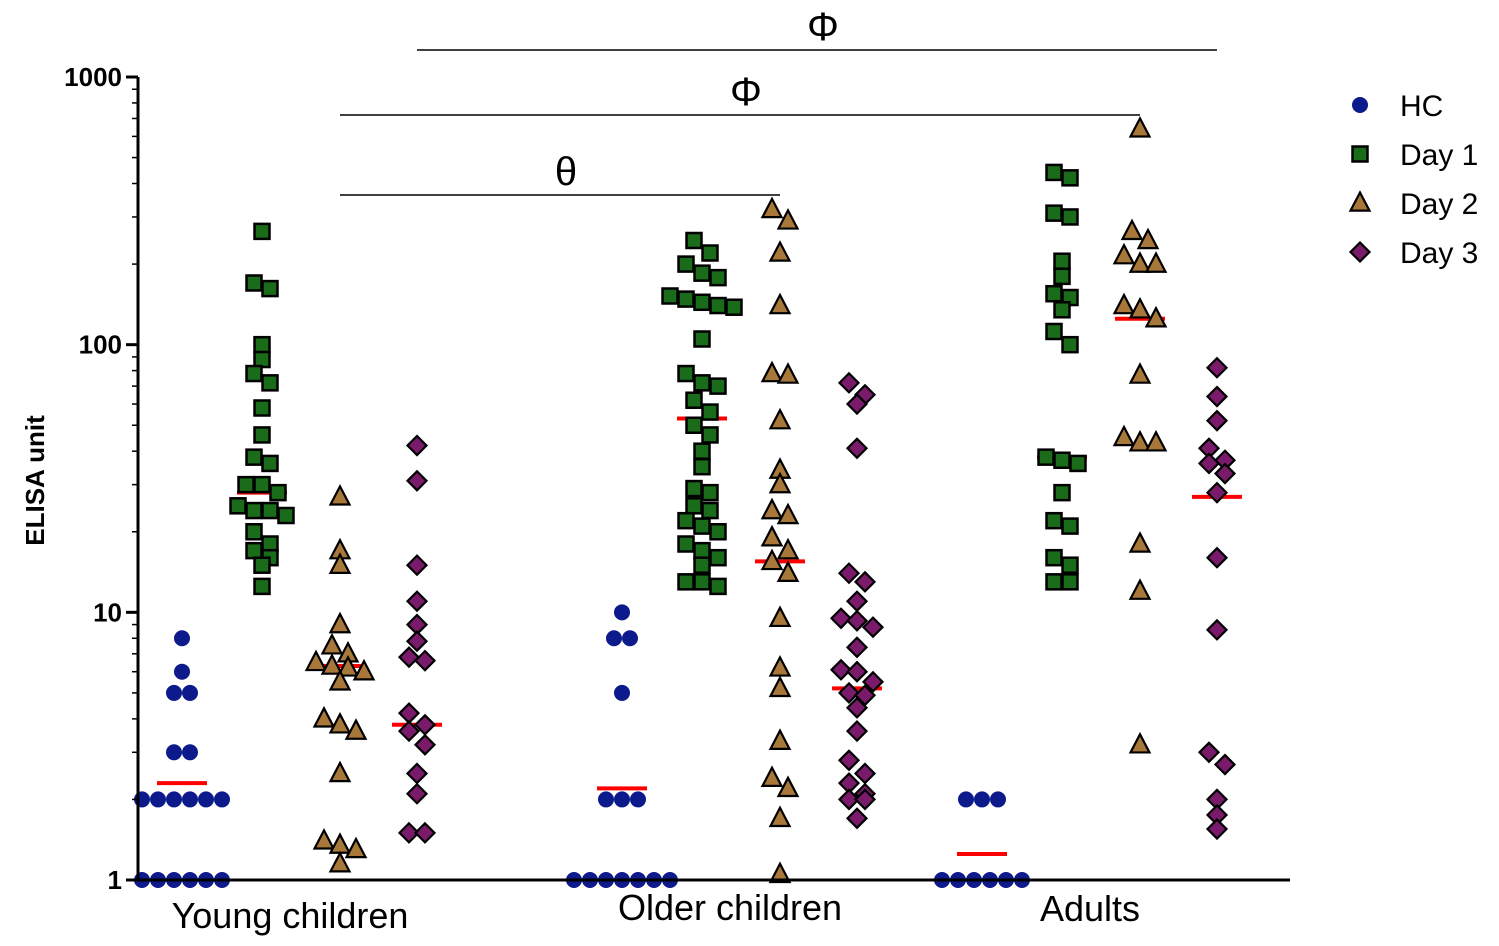 The width and height of the screenshot is (1499, 946). Describe the element at coordinates (730, 907) in the screenshot. I see `x-category-label: Older children` at that location.